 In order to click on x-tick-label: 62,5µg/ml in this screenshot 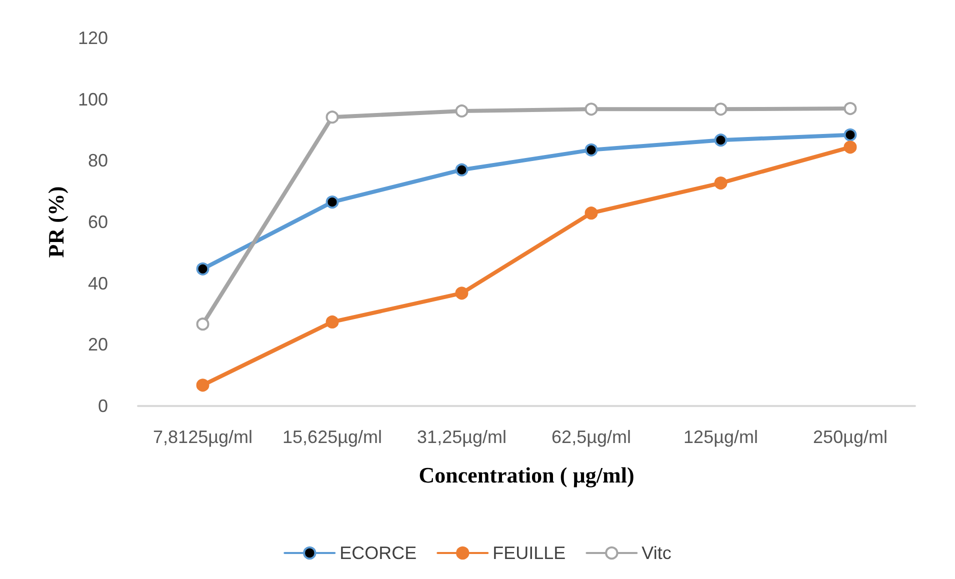, I will do `click(591, 437)`.